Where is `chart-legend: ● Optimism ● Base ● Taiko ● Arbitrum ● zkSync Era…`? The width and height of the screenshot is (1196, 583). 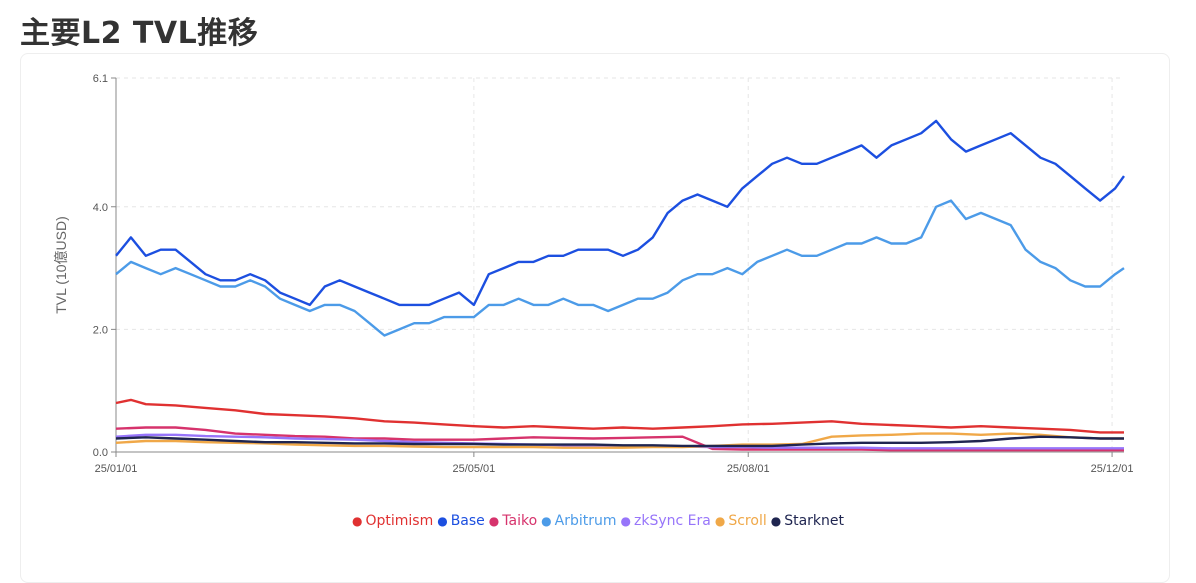
chart-legend: ● Optimism ● Base ● Taiko ● Arbitrum ● zkSync Era… is located at coordinates (598, 521).